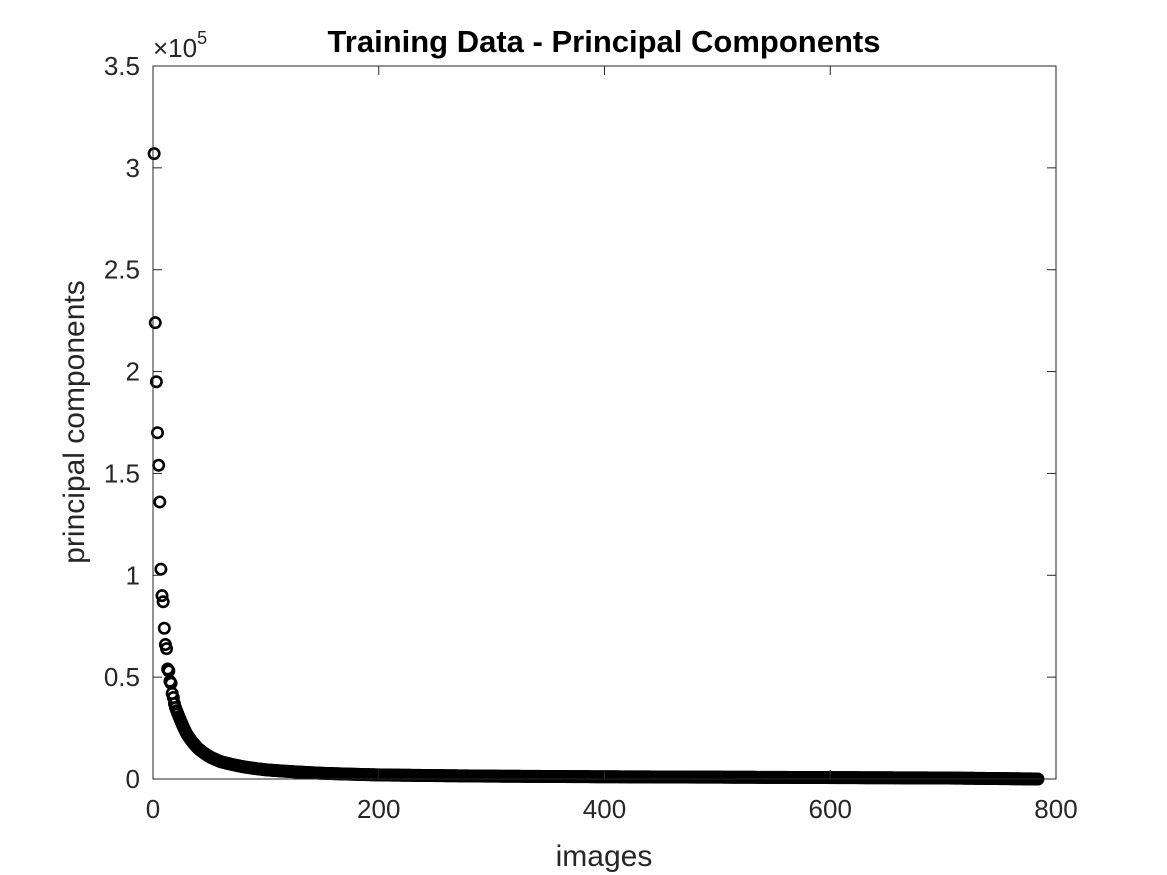 This screenshot has width=1167, height=875. What do you see at coordinates (133, 168) in the screenshot?
I see `y-tick-label: 3` at bounding box center [133, 168].